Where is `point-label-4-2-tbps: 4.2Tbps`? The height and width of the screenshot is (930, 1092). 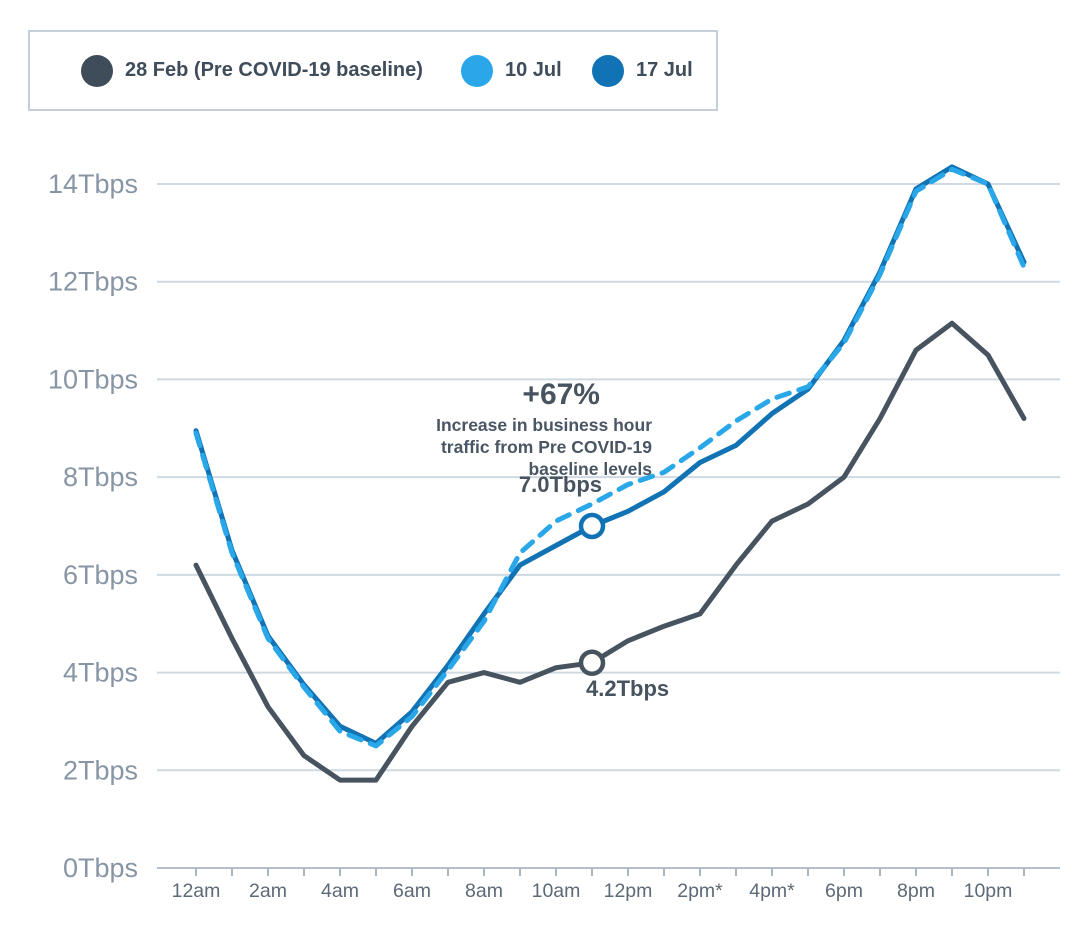 point-label-4-2-tbps: 4.2Tbps is located at coordinates (628, 688).